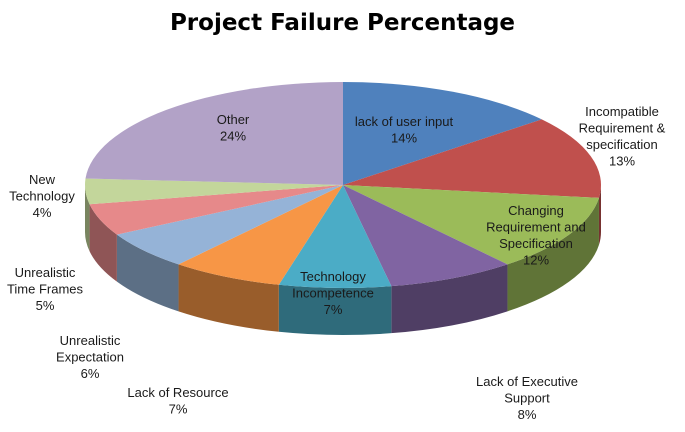 This screenshot has height=432, width=685. Describe the element at coordinates (342, 23) in the screenshot. I see `chart-title: Project Failure Percentage` at that location.